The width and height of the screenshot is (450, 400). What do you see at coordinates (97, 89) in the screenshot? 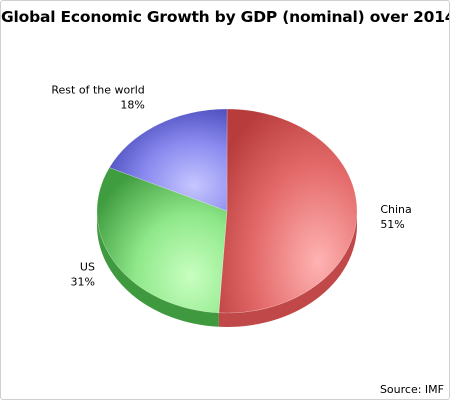
I see `slice-name-rest-of-the-world: Rest of the world` at bounding box center [97, 89].